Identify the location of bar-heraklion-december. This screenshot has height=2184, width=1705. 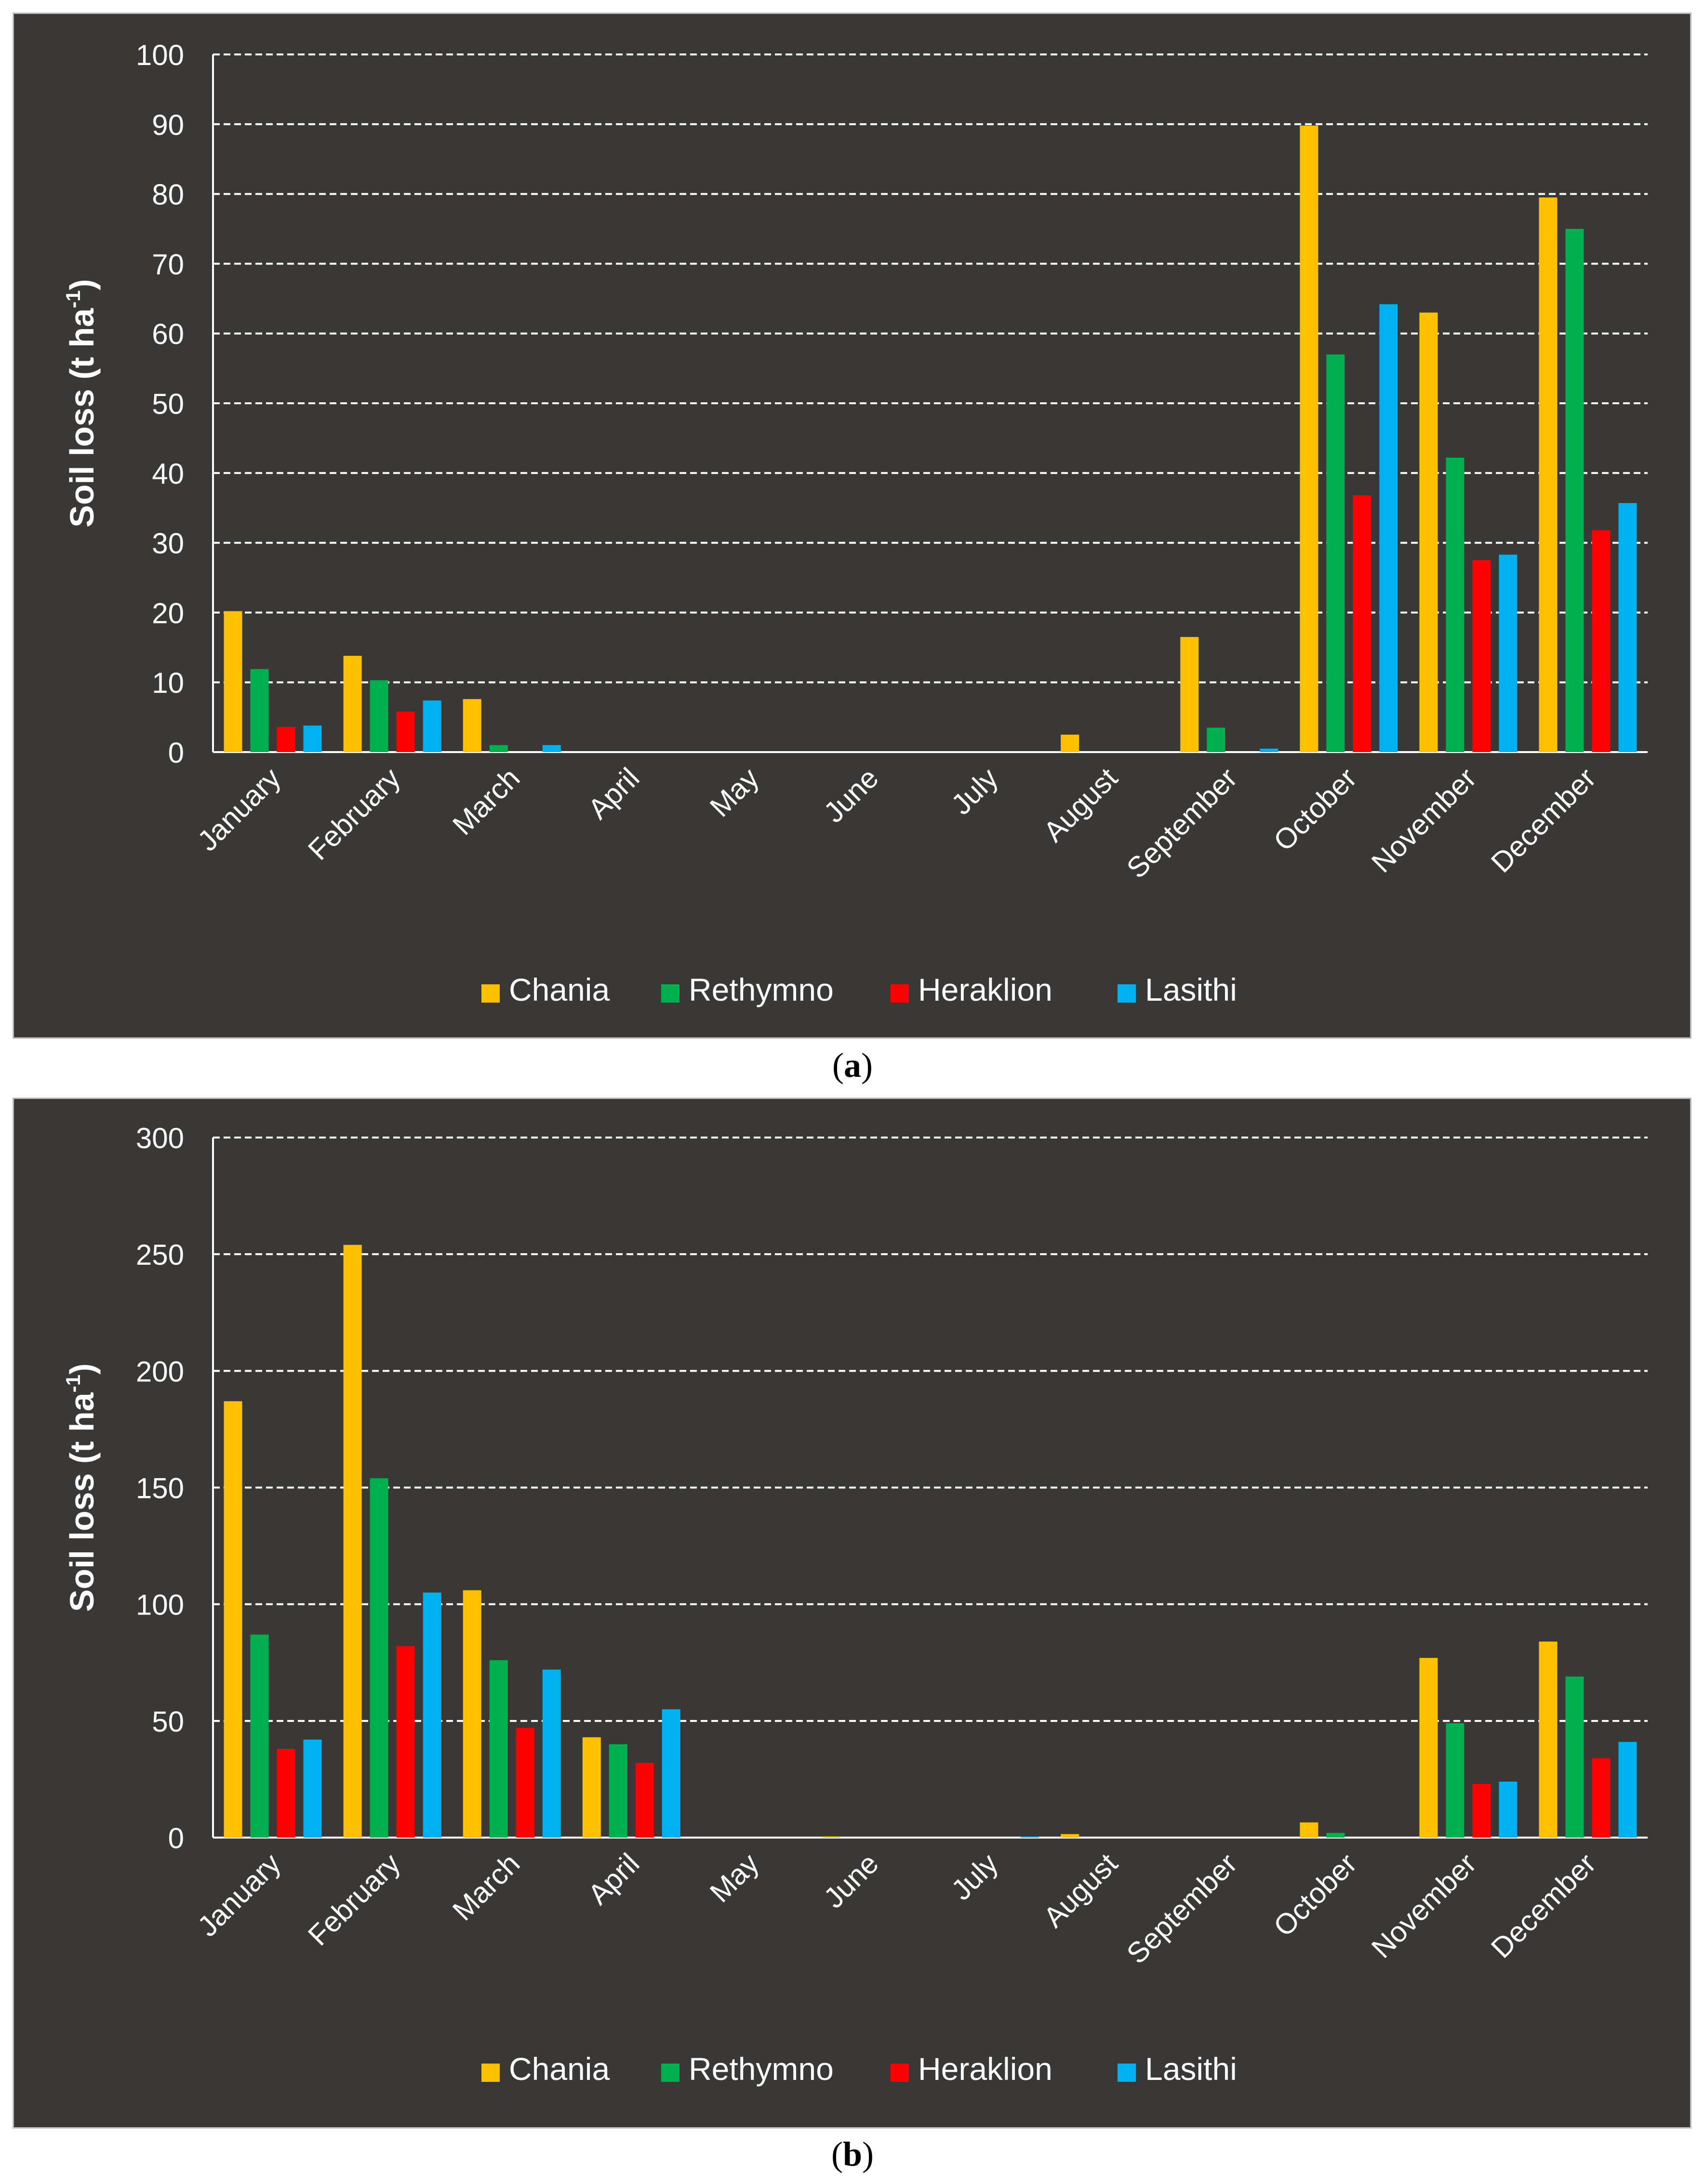
(1602, 1798).